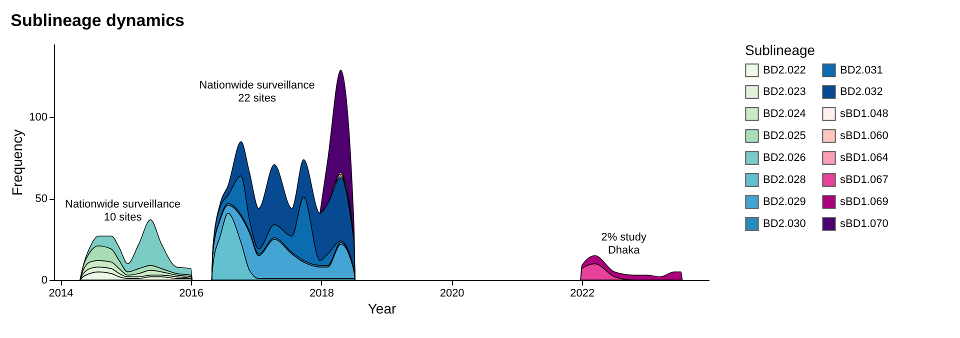 This screenshot has height=338, width=960. Describe the element at coordinates (864, 202) in the screenshot. I see `legend-label: sBD1.069` at that location.